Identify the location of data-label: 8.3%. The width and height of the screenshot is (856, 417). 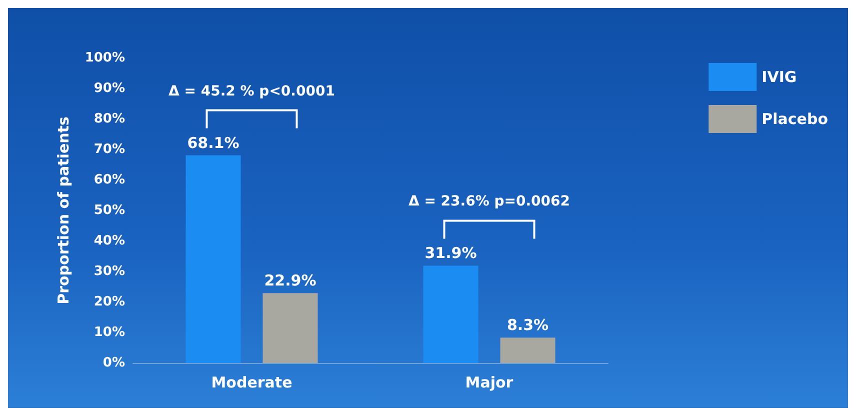
(527, 325).